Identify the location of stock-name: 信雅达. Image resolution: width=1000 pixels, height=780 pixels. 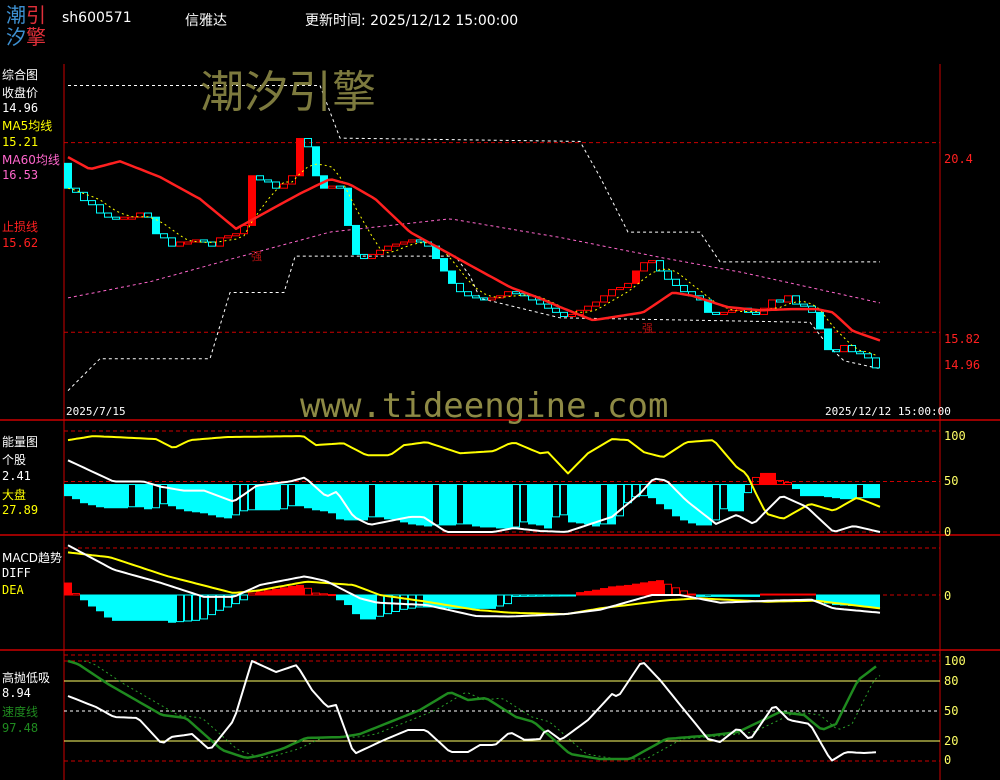
(206, 21).